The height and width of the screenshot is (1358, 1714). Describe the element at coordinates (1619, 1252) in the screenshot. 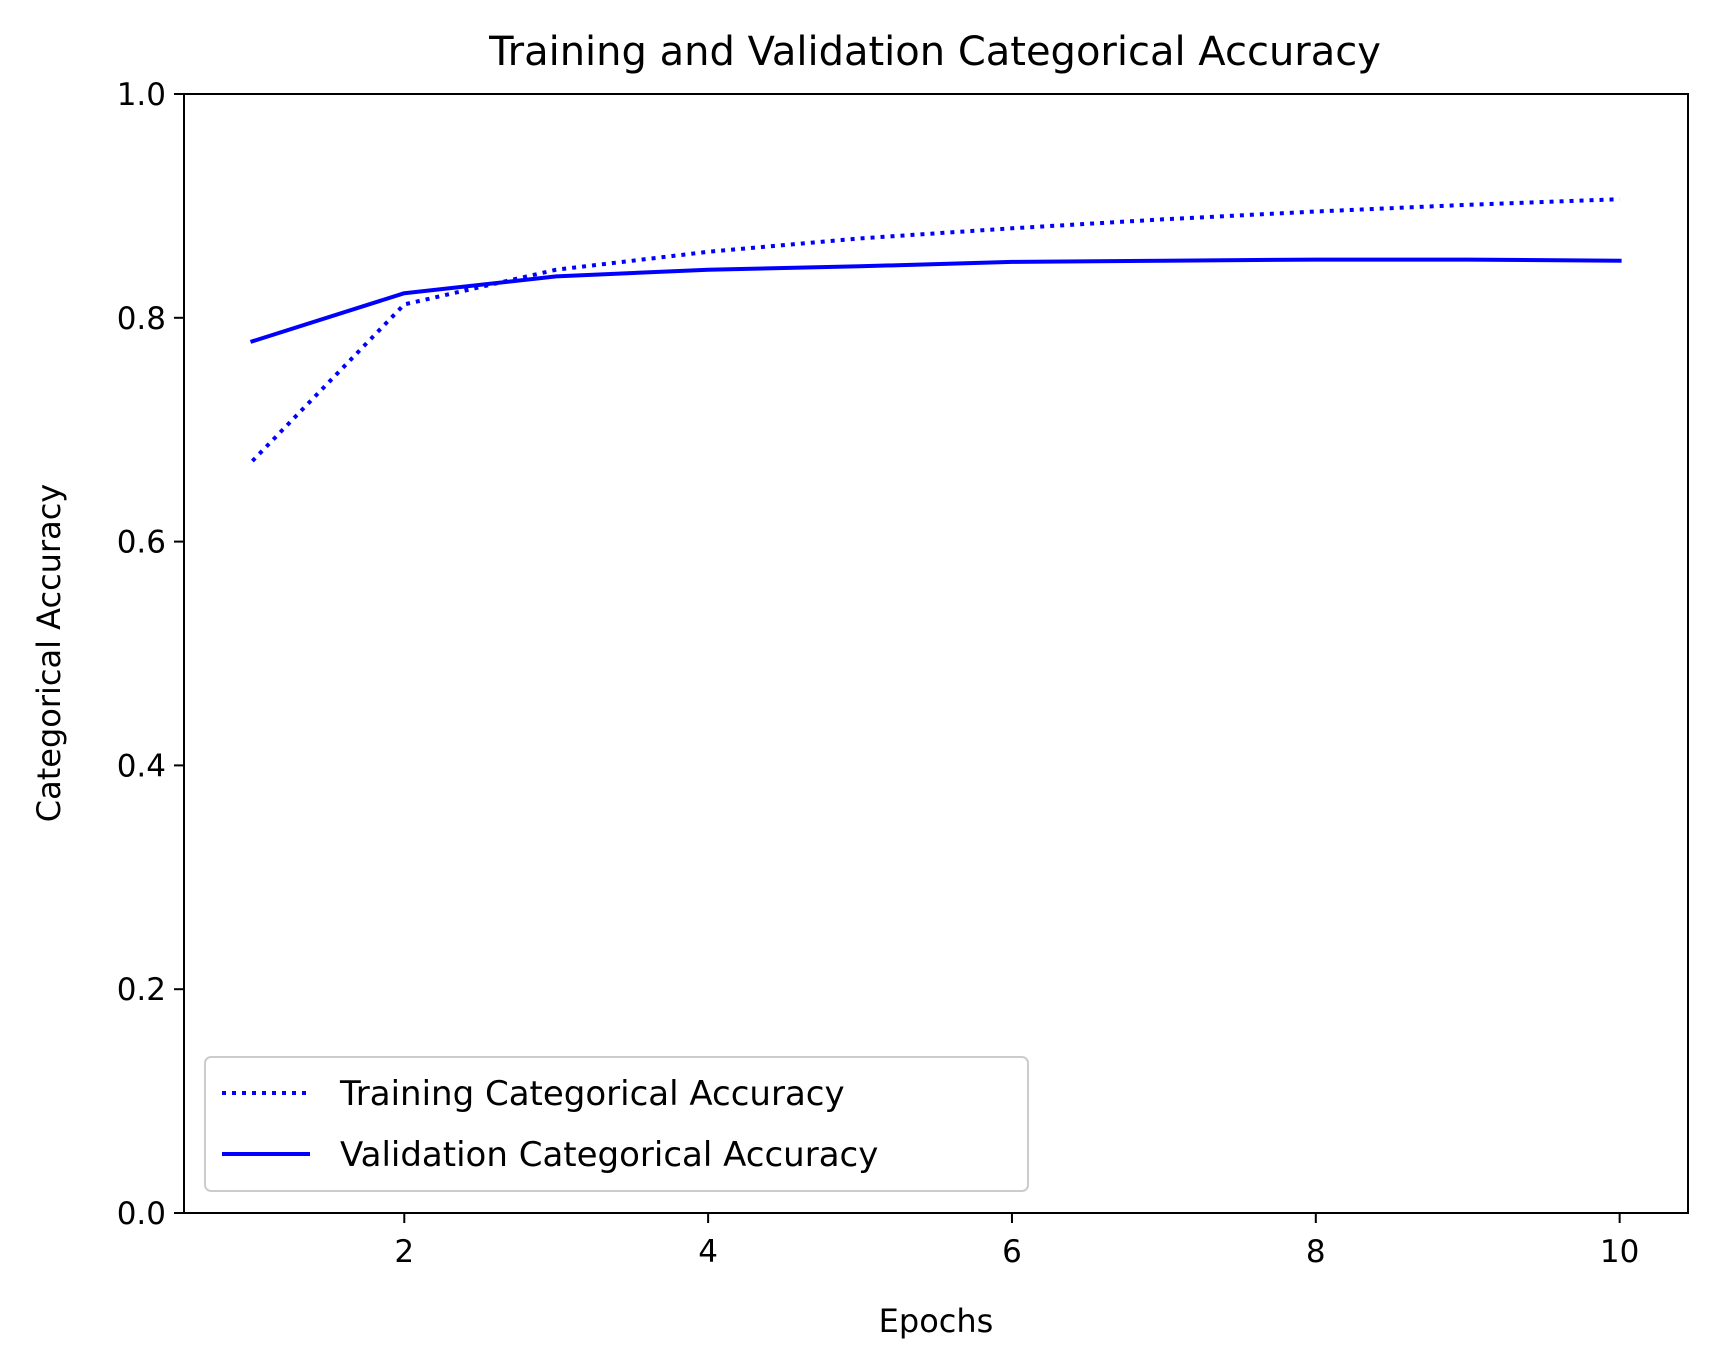

I see `x-tick-label: 10` at that location.